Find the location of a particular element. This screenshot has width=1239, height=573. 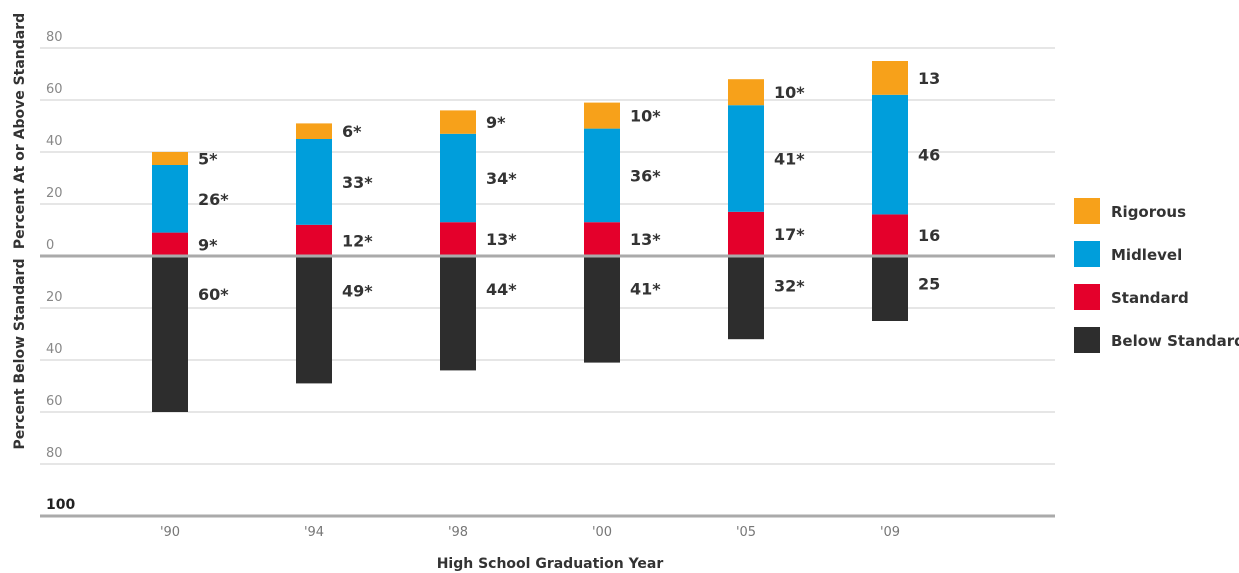

x-axis-label: High School Graduation Year is located at coordinates (550, 564).